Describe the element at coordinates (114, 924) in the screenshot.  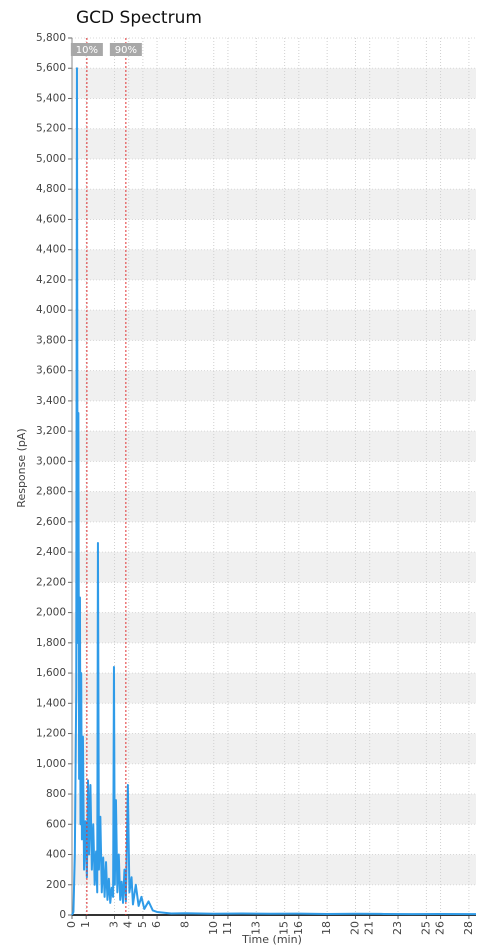
I see `x-tick-label: 3` at that location.